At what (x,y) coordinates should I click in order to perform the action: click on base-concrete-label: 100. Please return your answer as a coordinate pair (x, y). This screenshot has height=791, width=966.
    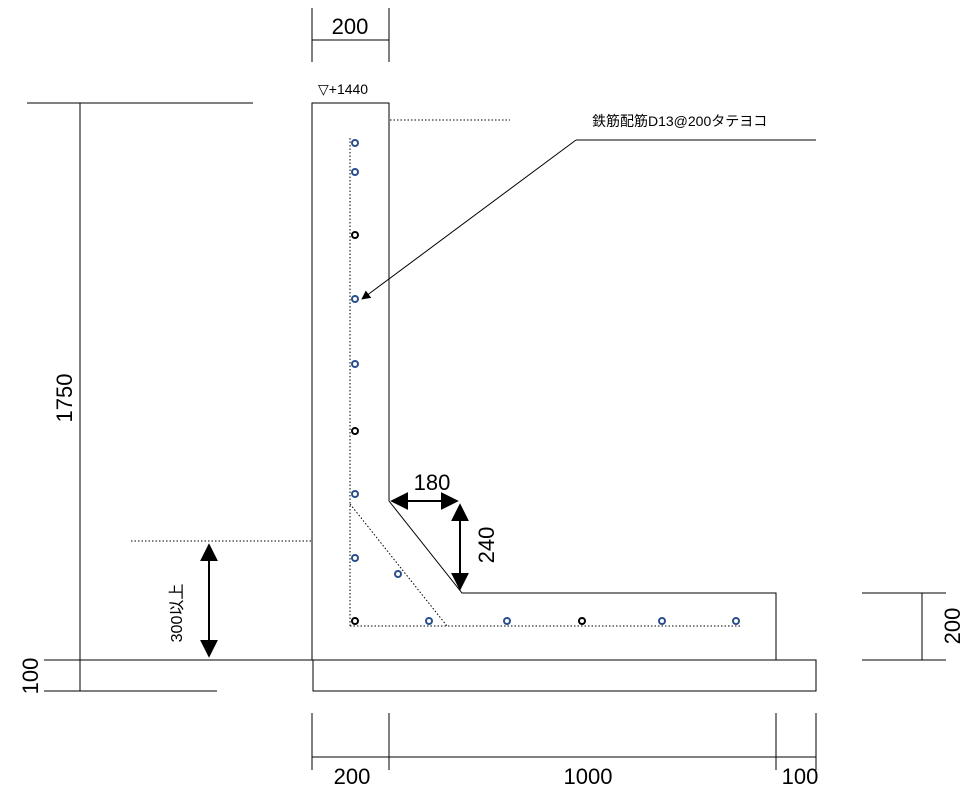
    Looking at the image, I should click on (30, 676).